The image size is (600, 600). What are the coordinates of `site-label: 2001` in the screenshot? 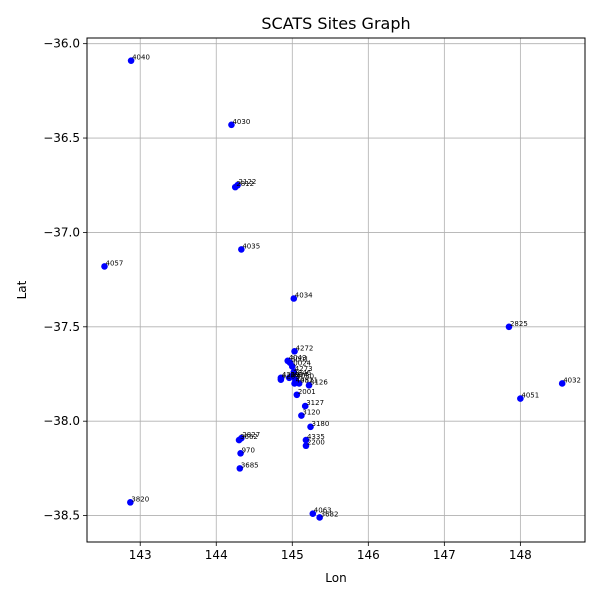 It's located at (307, 392).